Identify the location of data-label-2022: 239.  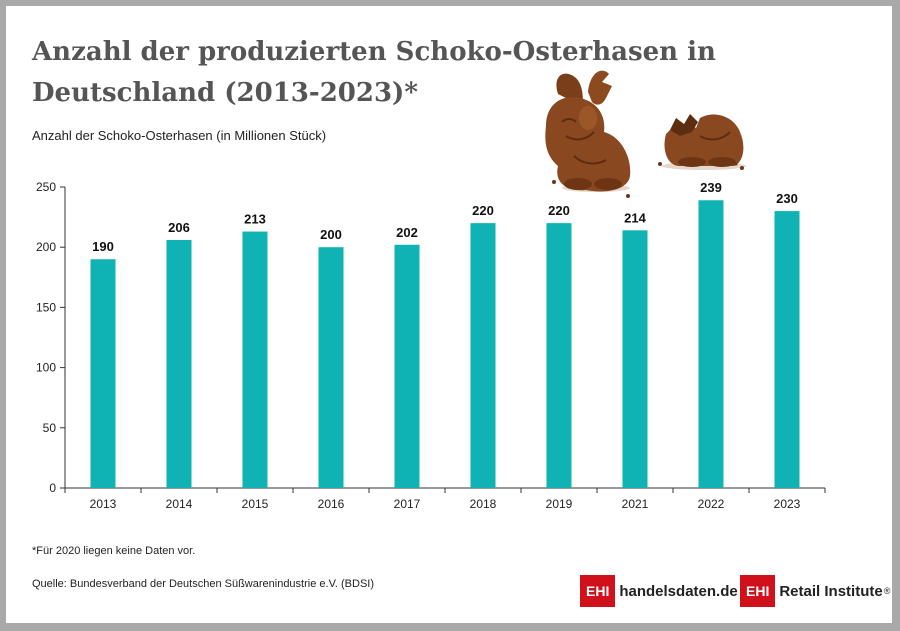
(711, 187).